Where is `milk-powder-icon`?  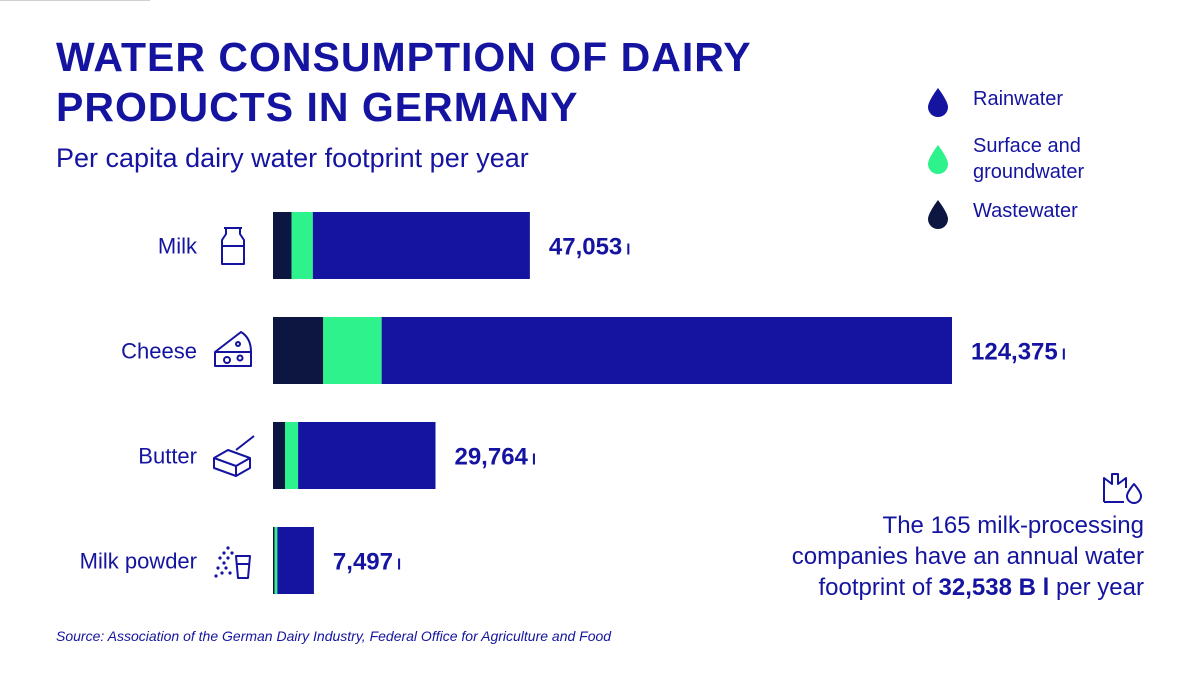 milk-powder-icon is located at coordinates (232, 562).